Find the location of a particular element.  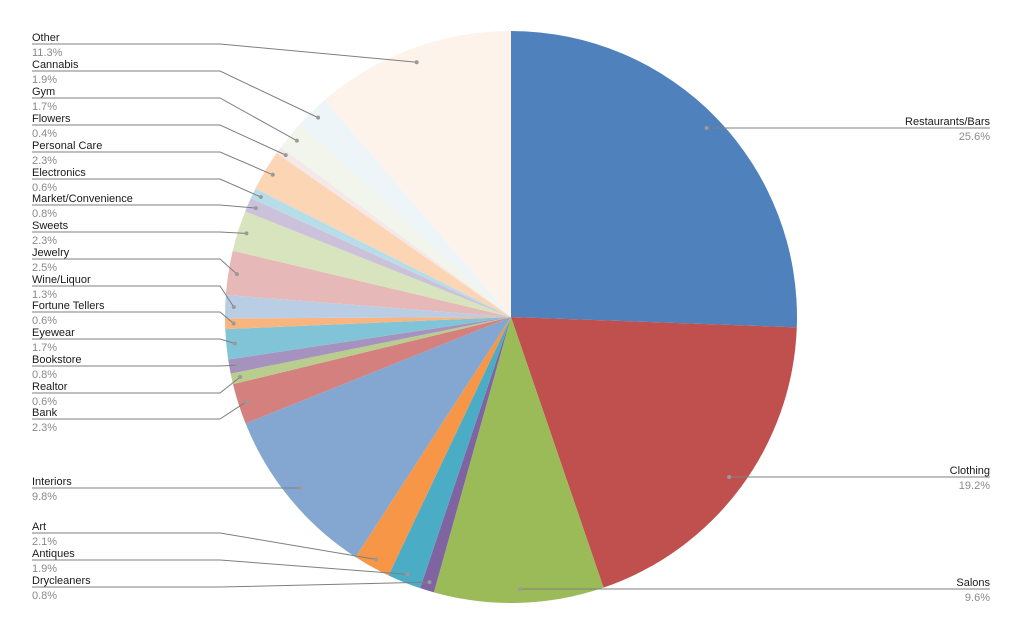

label-fortune-tellers: Fortune Tellers is located at coordinates (68, 306).